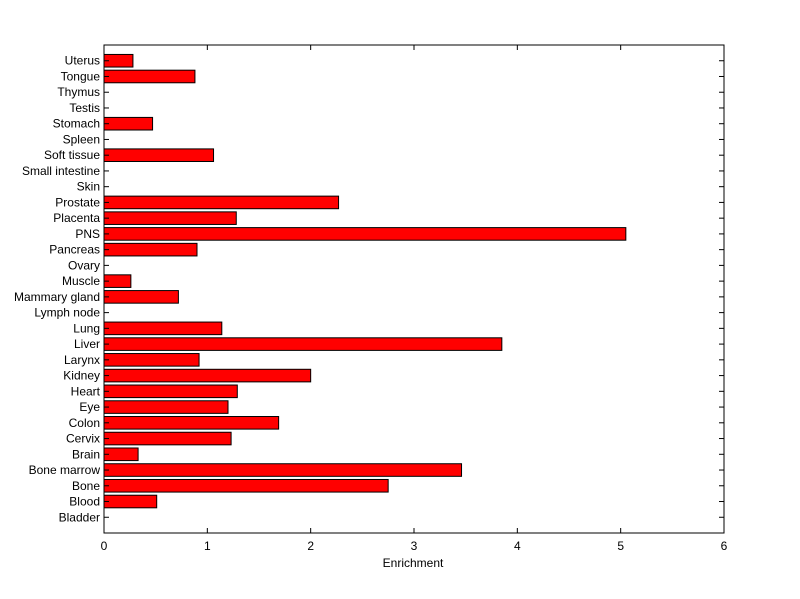 This screenshot has width=800, height=599. What do you see at coordinates (84, 502) in the screenshot?
I see `category-label: Blood` at bounding box center [84, 502].